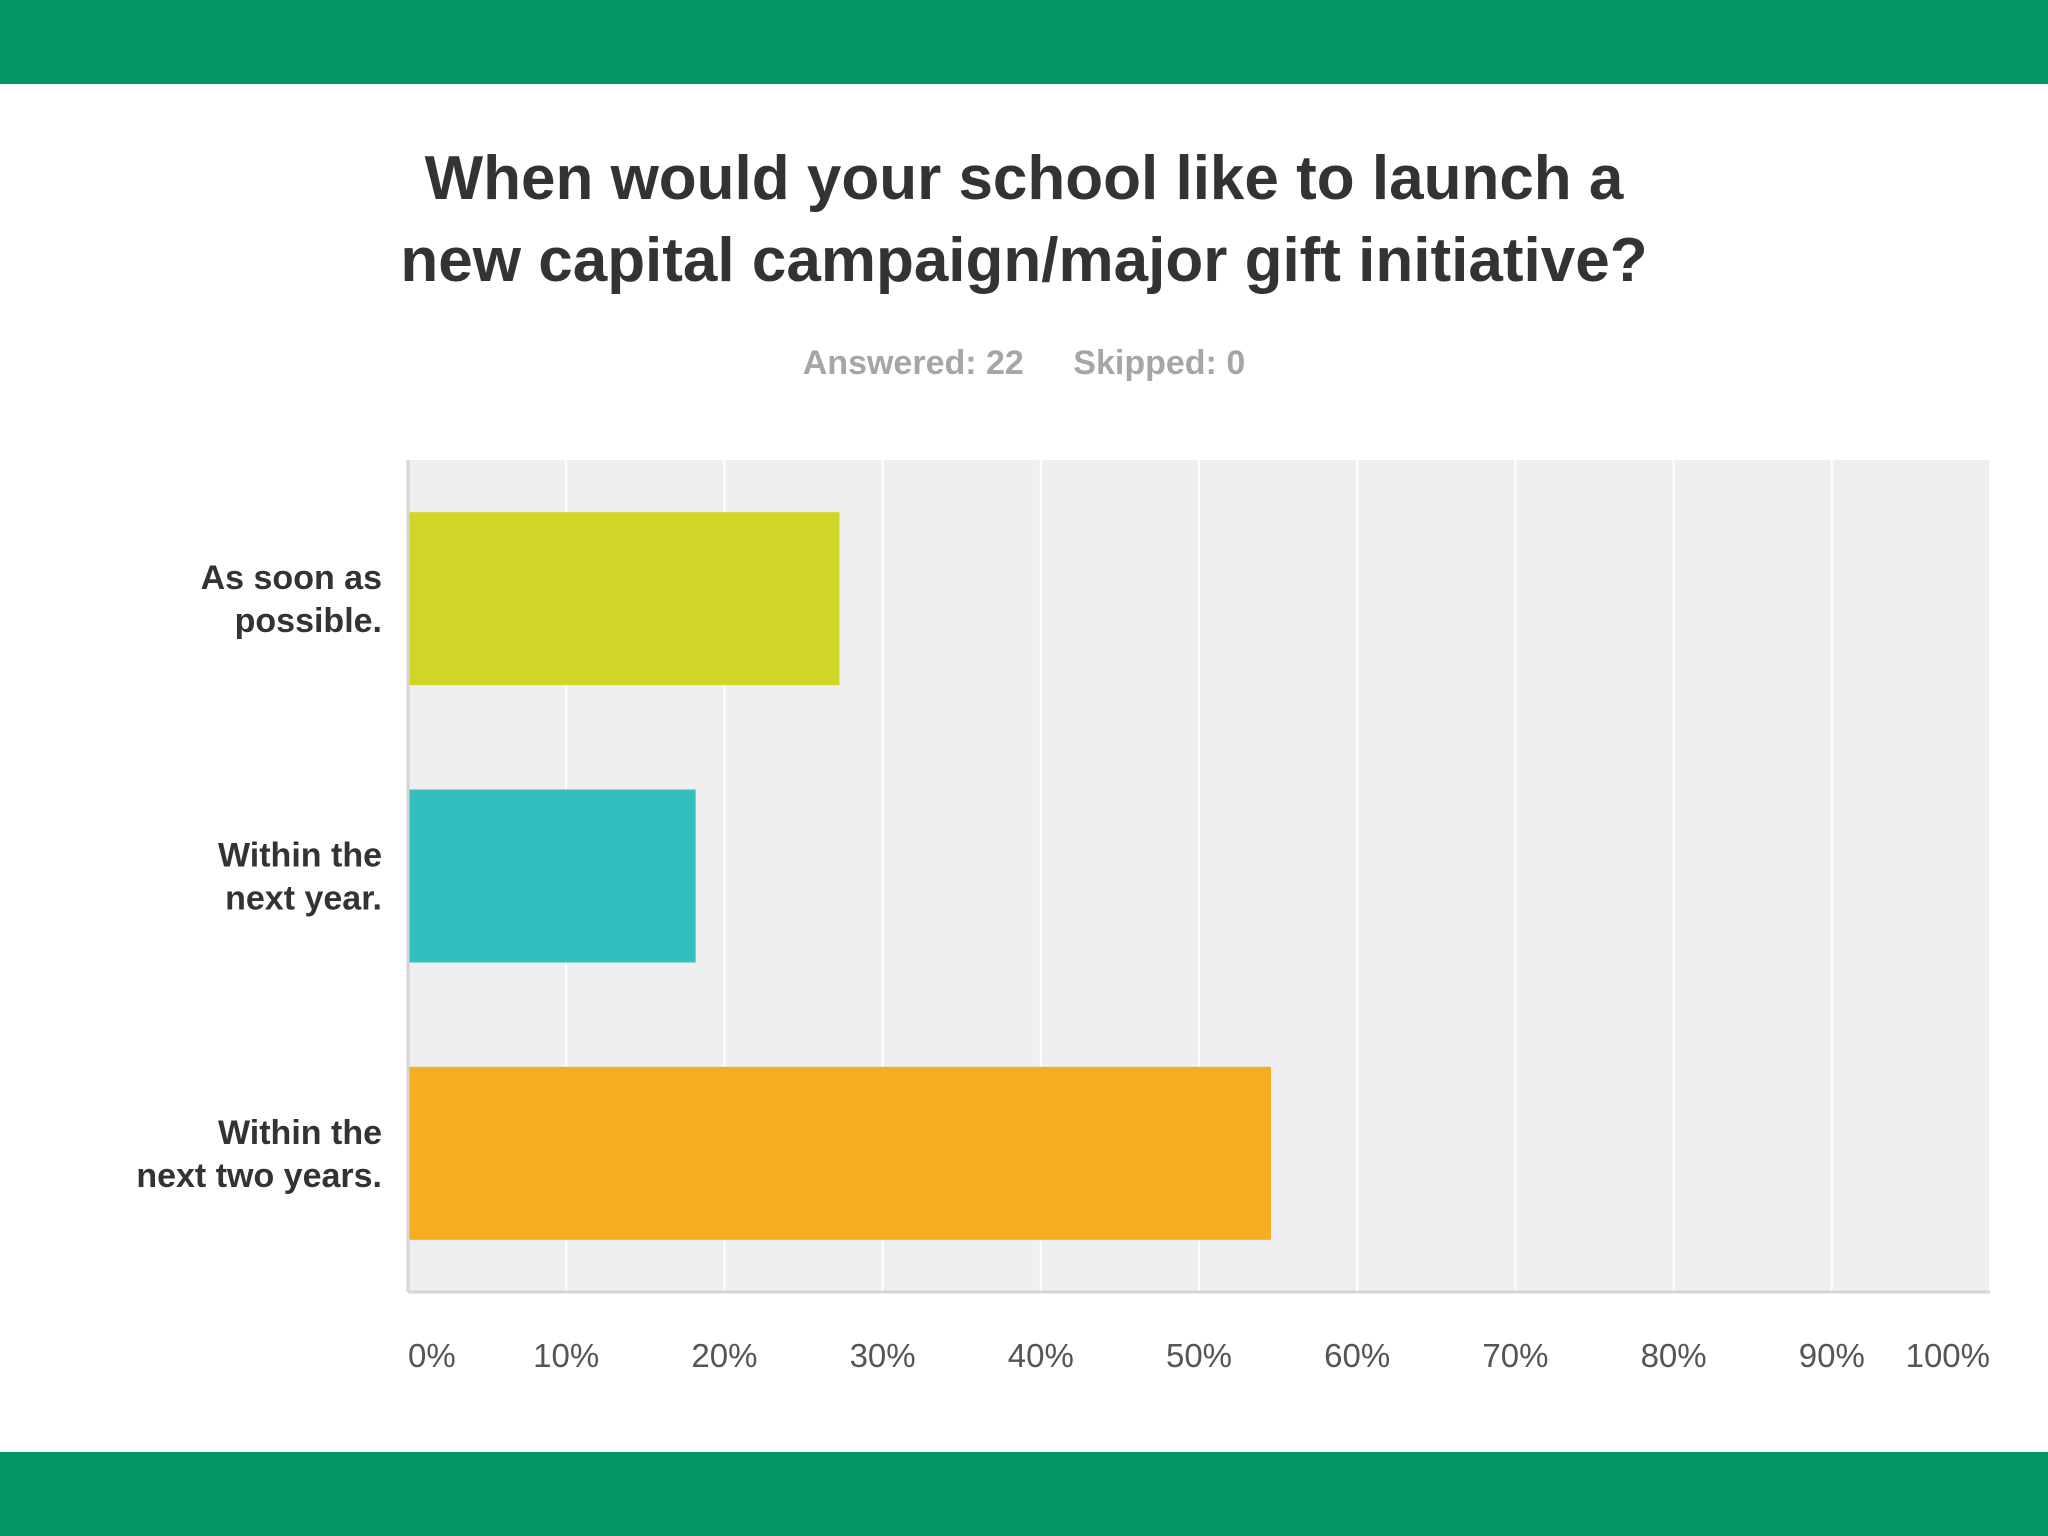  Describe the element at coordinates (1515, 1355) in the screenshot. I see `x-tick-label: 70%` at that location.